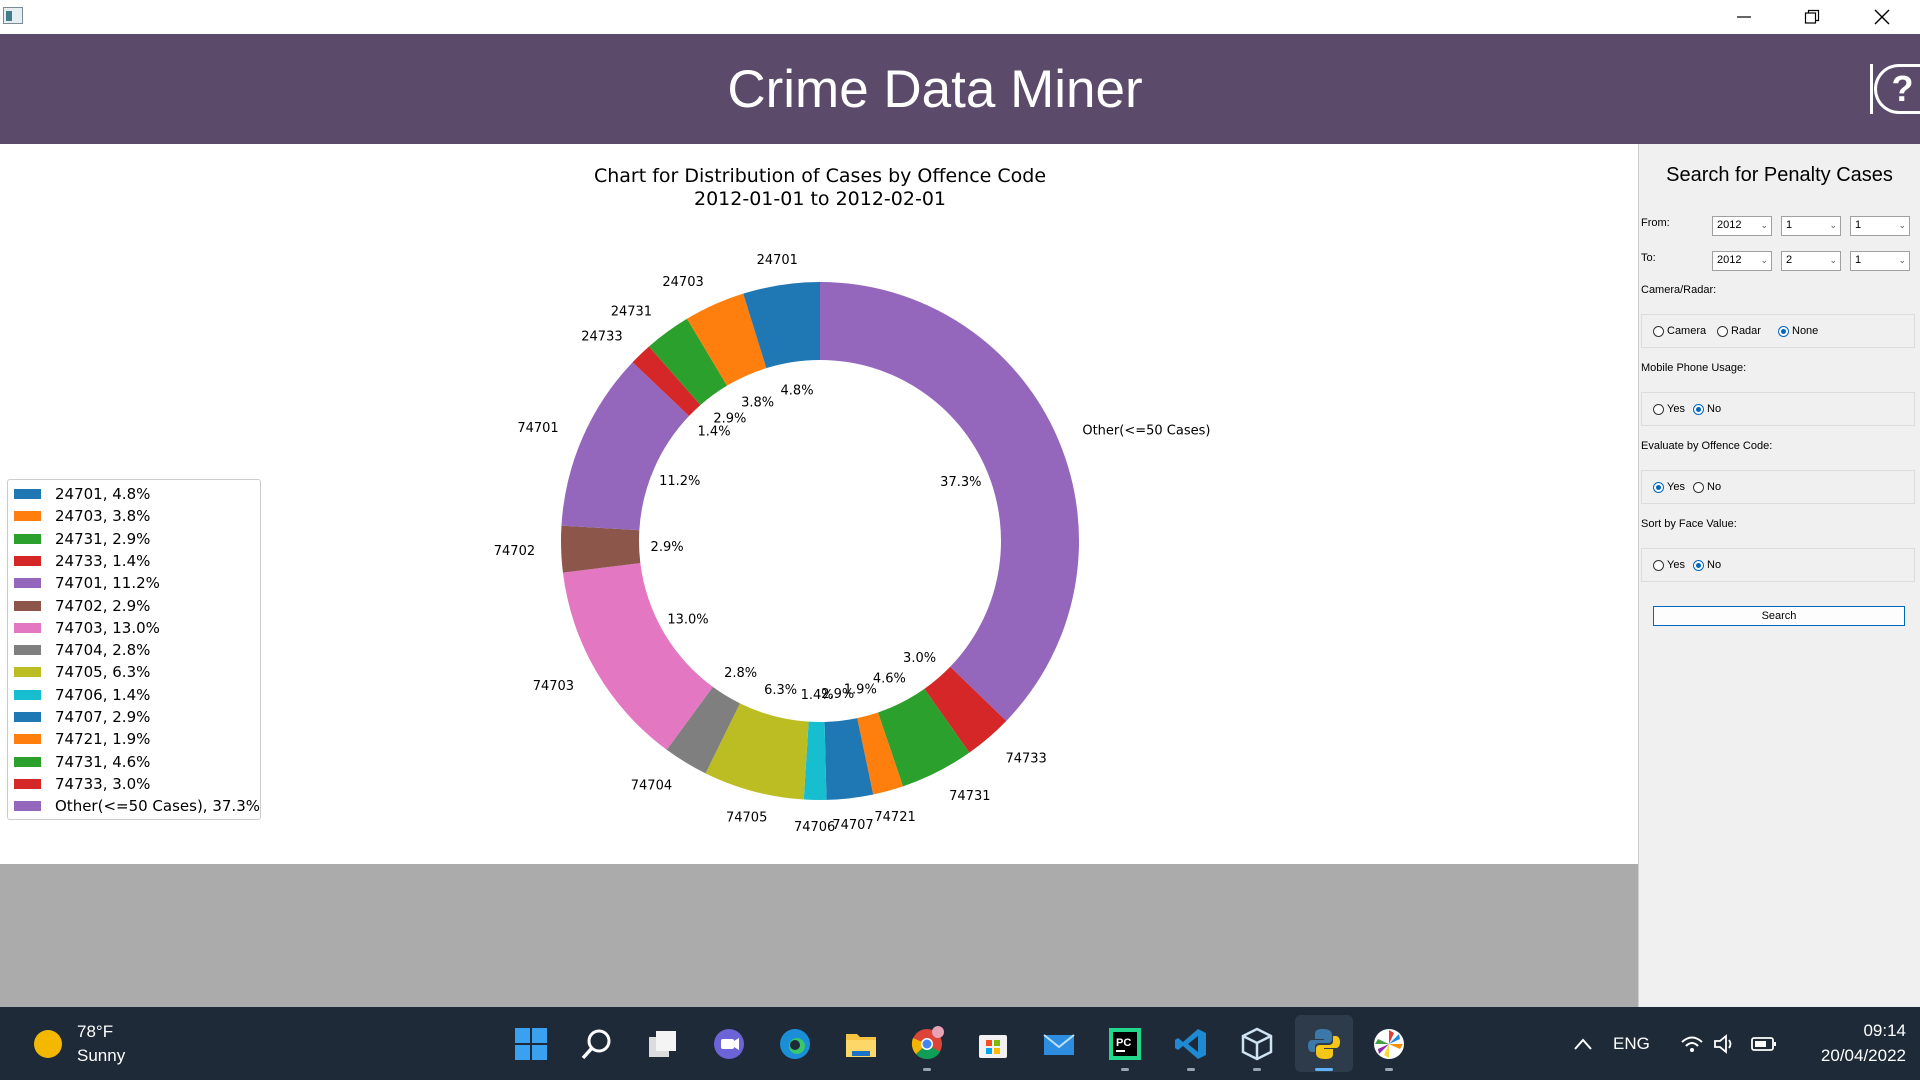 This screenshot has height=1080, width=1920. Describe the element at coordinates (1689, 524) in the screenshot. I see `face-value-label: Sort by Face Value:` at that location.